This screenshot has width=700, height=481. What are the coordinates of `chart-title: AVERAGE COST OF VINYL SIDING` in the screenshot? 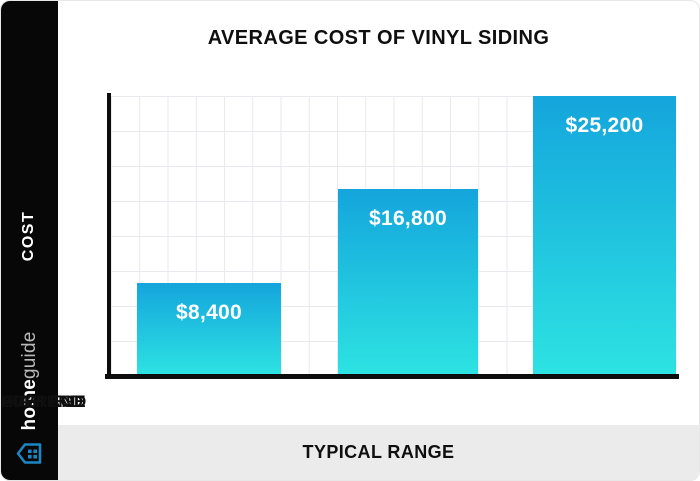 It's located at (378, 38).